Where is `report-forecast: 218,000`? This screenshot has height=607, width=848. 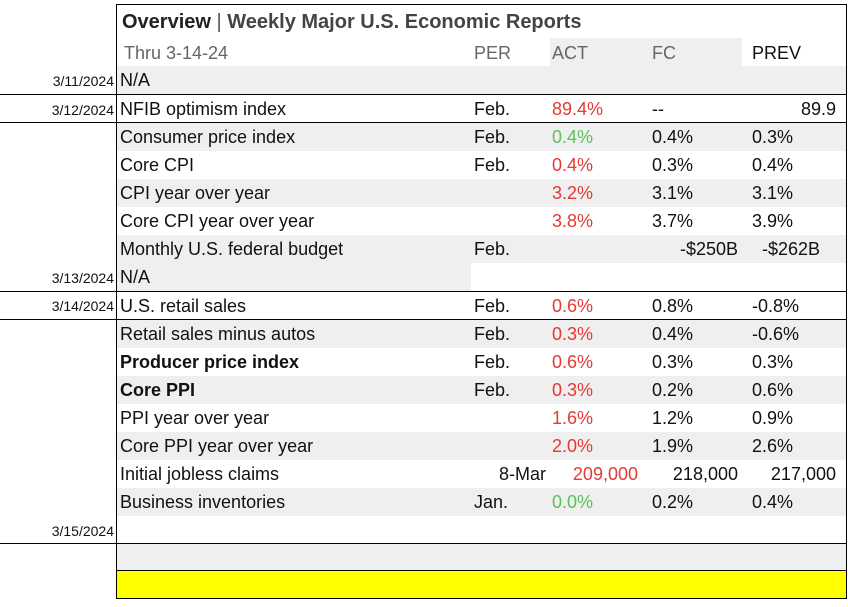 report-forecast: 218,000 is located at coordinates (705, 474).